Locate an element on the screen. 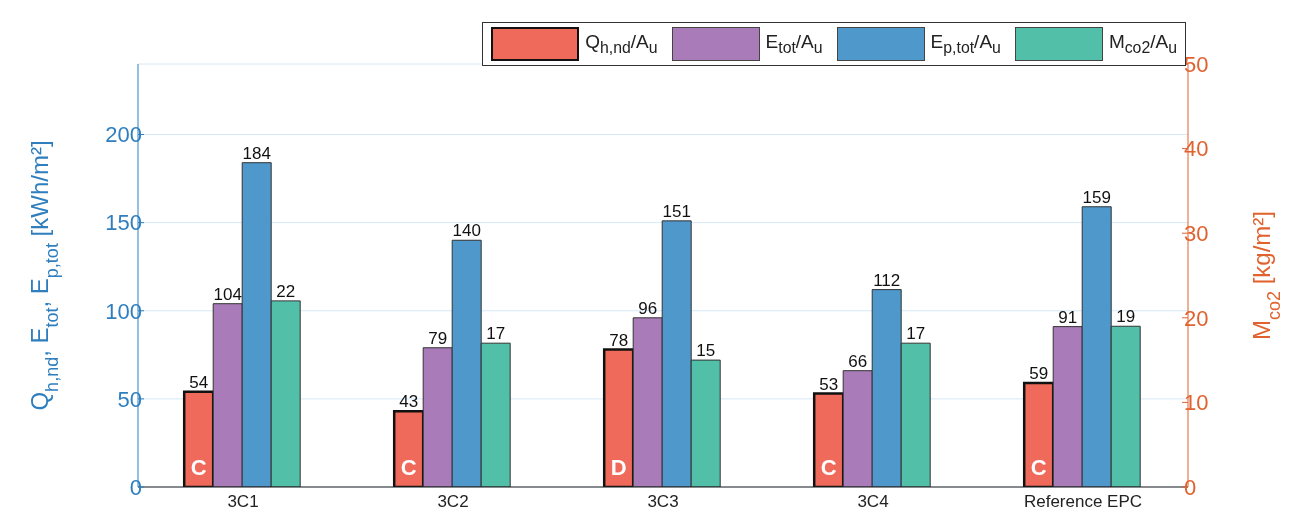 The height and width of the screenshot is (530, 1316). data-label: 43 is located at coordinates (409, 402).